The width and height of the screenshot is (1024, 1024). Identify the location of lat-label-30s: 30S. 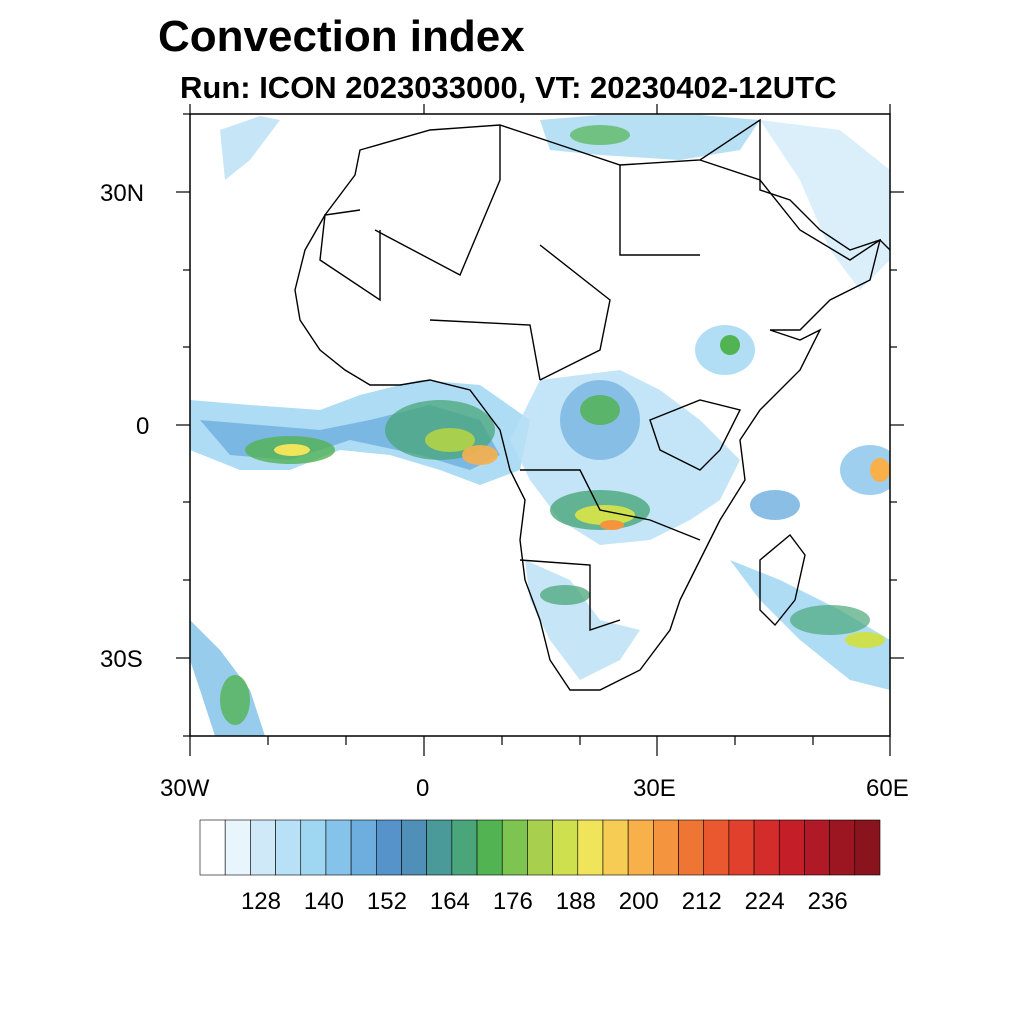
(121, 659).